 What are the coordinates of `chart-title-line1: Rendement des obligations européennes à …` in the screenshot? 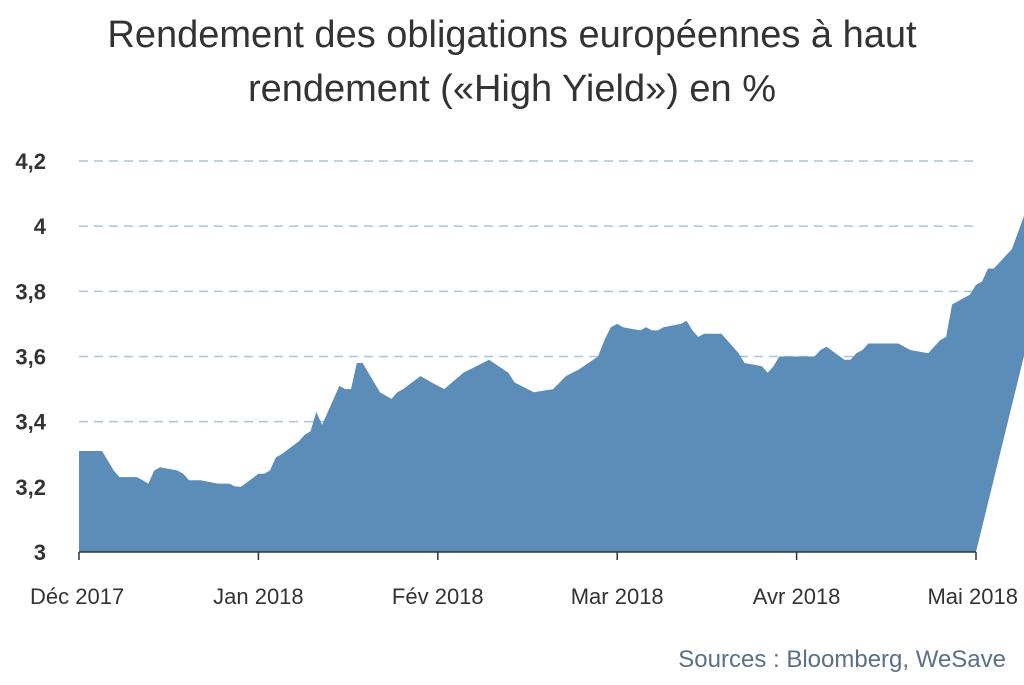 It's located at (512, 35).